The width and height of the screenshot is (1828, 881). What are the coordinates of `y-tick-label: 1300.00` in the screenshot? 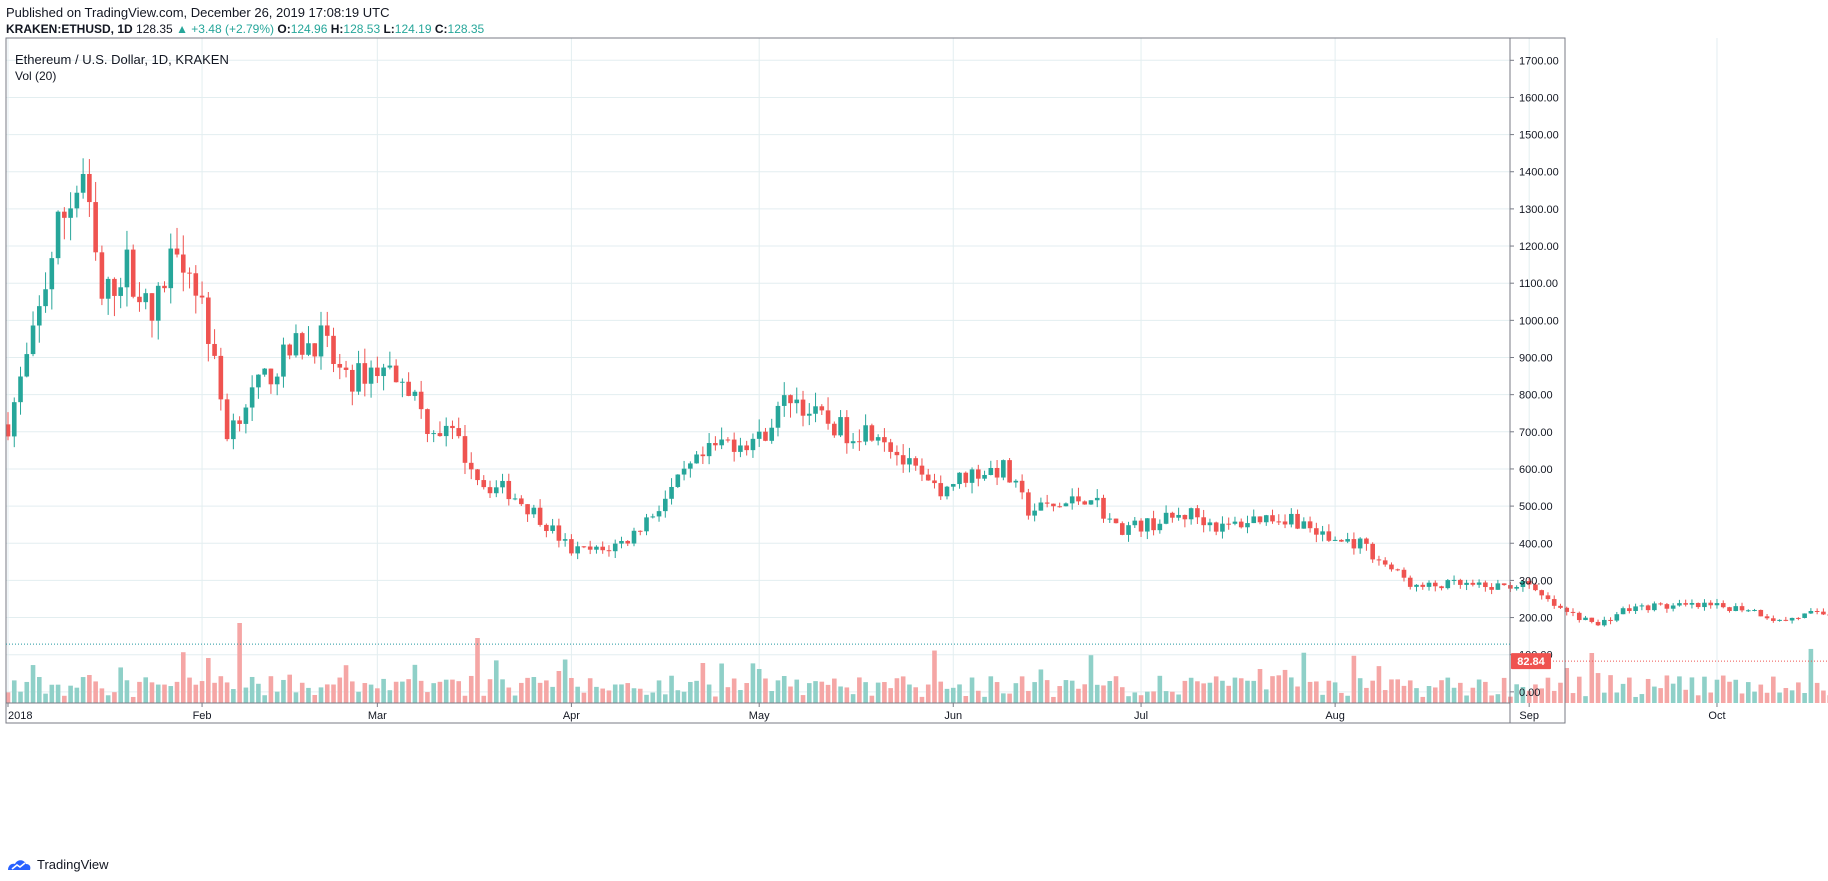 It's located at (1539, 210).